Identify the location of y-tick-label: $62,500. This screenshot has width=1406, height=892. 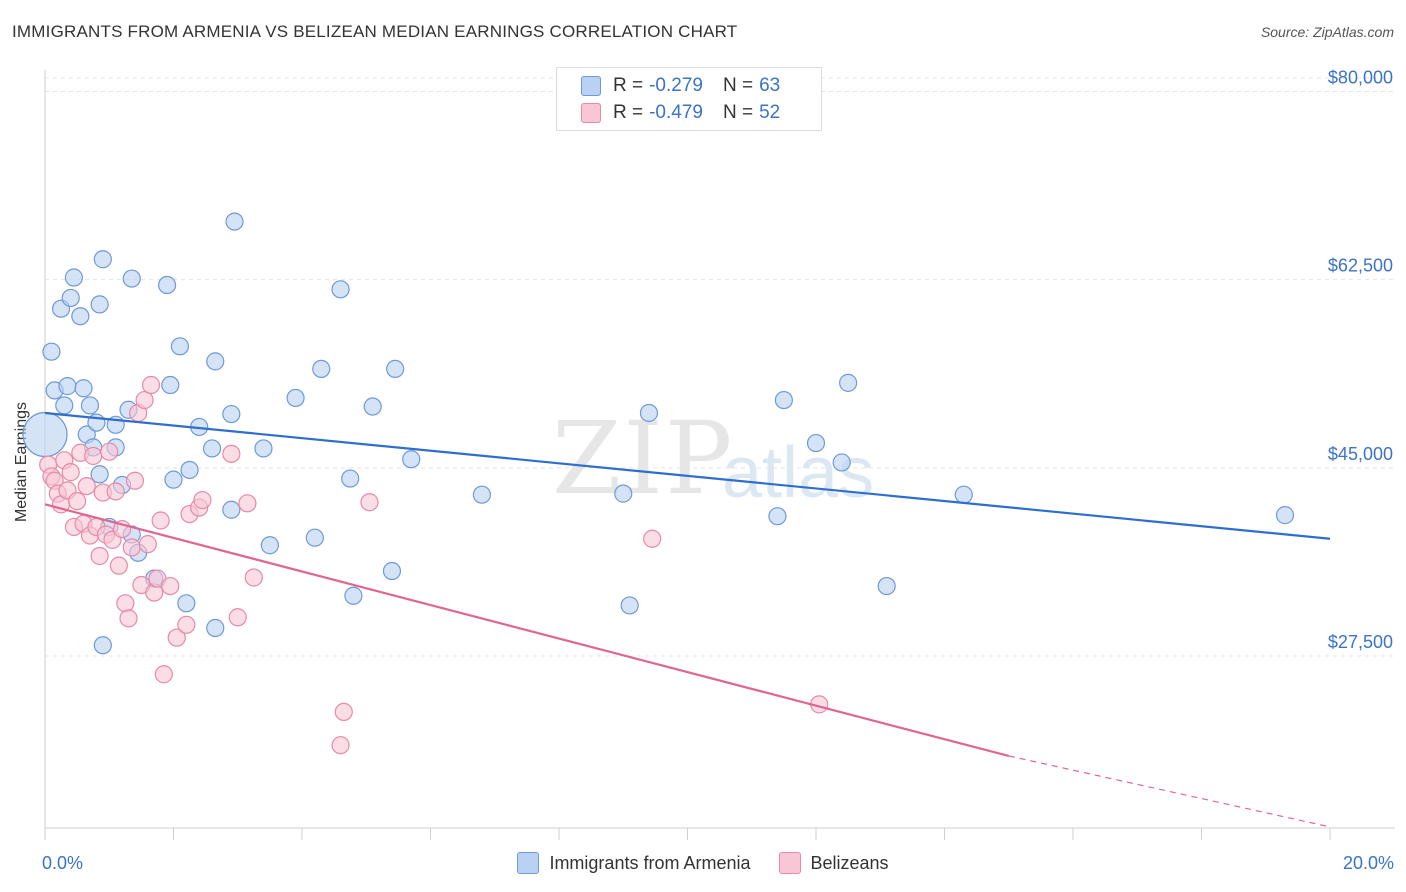
(1360, 266).